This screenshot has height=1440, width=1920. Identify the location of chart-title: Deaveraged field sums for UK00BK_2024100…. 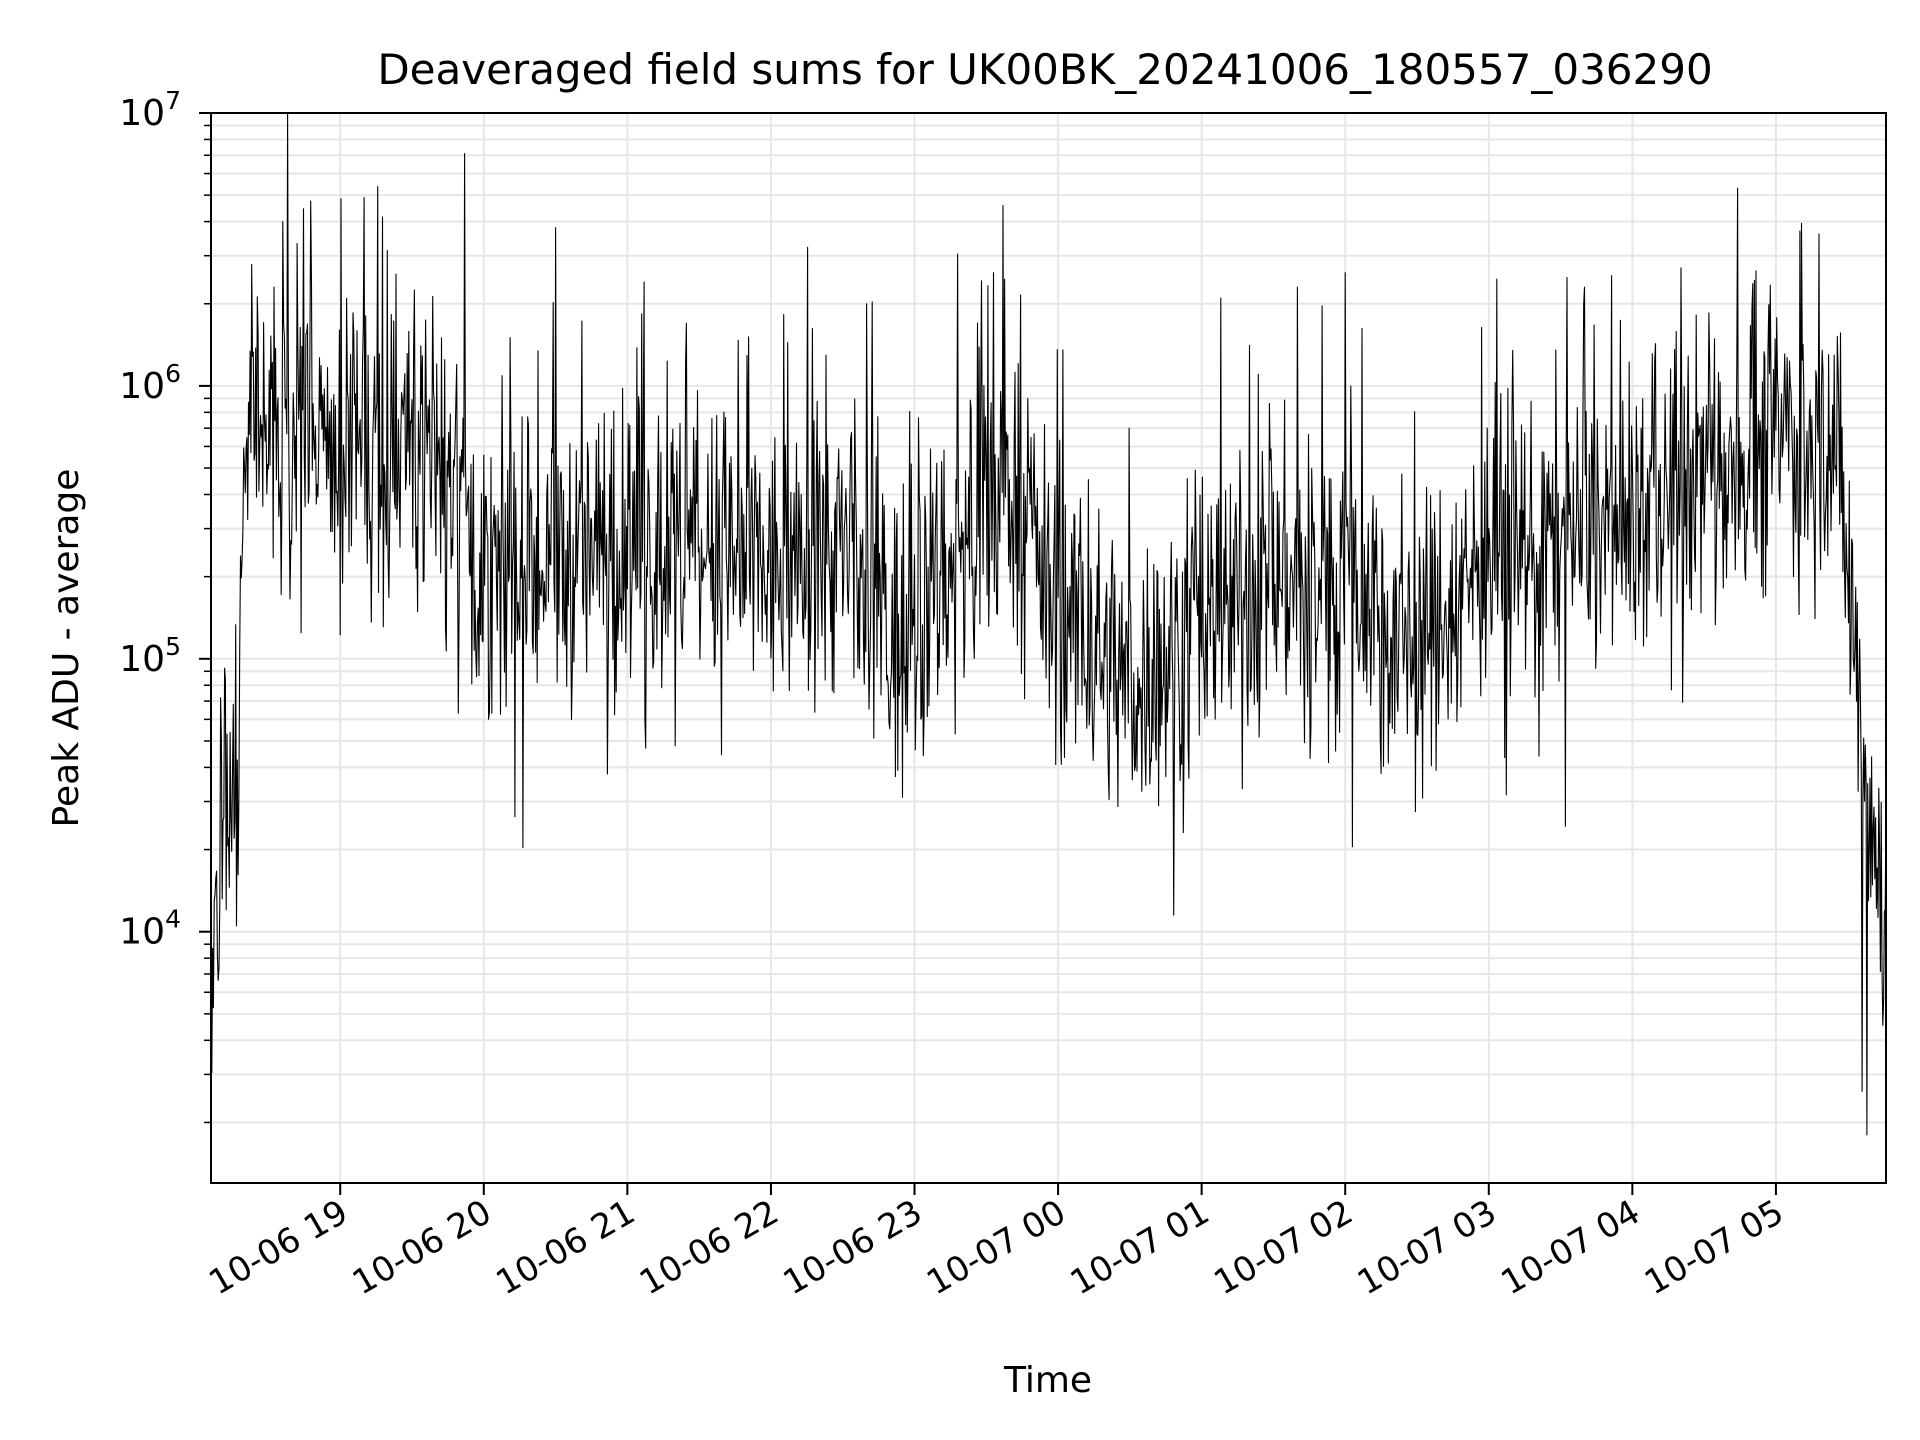
(1044, 69).